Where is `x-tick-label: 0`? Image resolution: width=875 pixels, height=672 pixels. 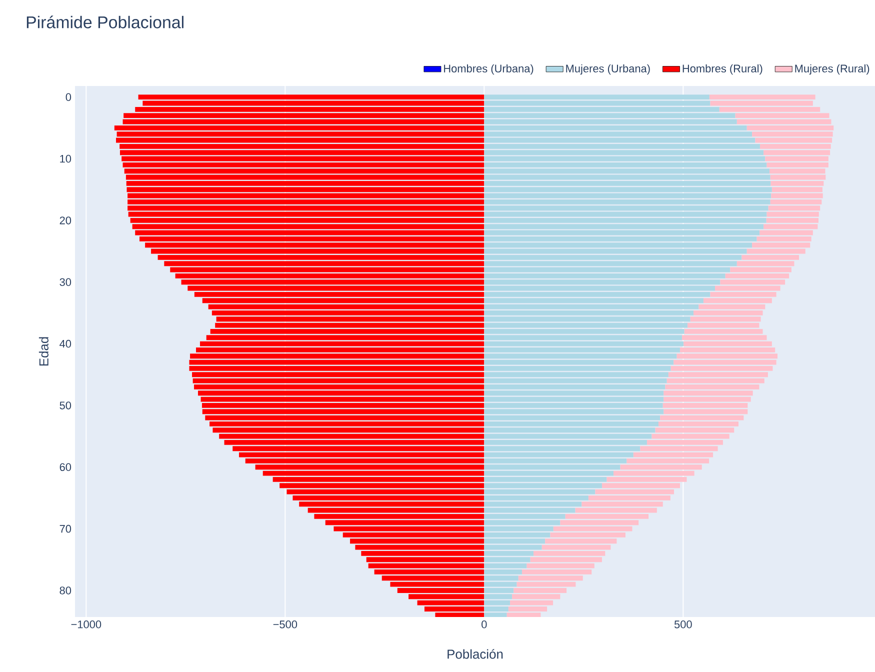 x-tick-label: 0 is located at coordinates (484, 624).